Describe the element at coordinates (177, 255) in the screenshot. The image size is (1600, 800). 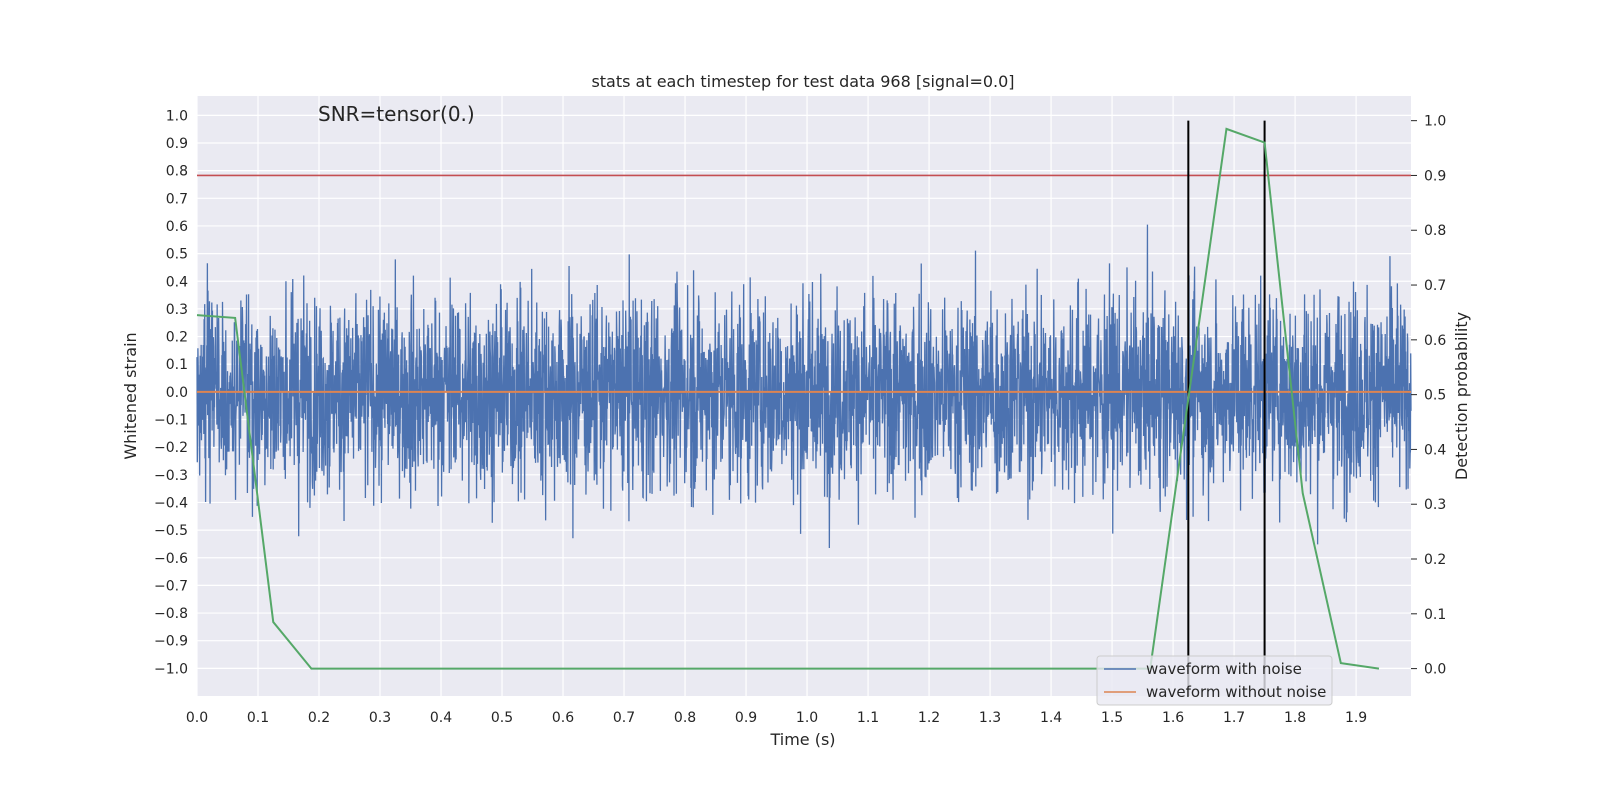
I see `y-tick-label: 0.5` at that location.